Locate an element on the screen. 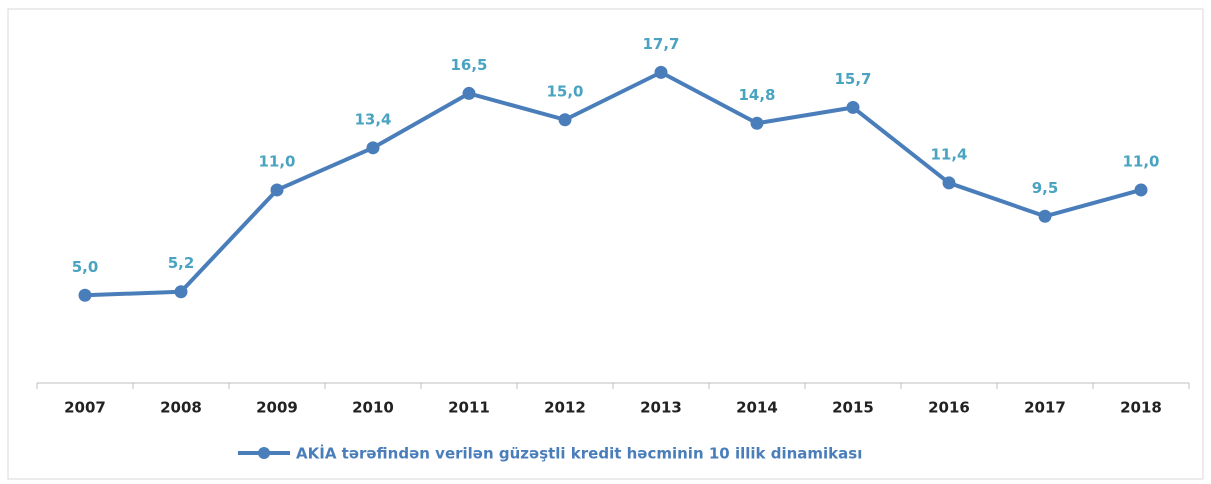 This screenshot has width=1211, height=484. data-label: 9,5 is located at coordinates (1045, 188).